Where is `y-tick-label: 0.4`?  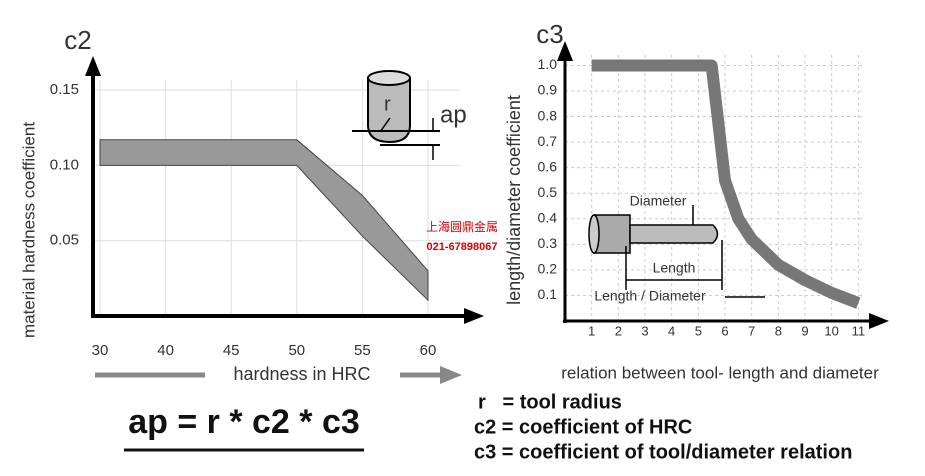
y-tick-label: 0.4 is located at coordinates (548, 217).